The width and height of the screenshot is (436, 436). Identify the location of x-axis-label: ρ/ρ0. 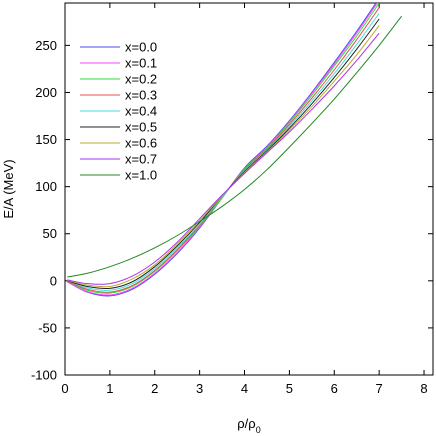
(248, 425).